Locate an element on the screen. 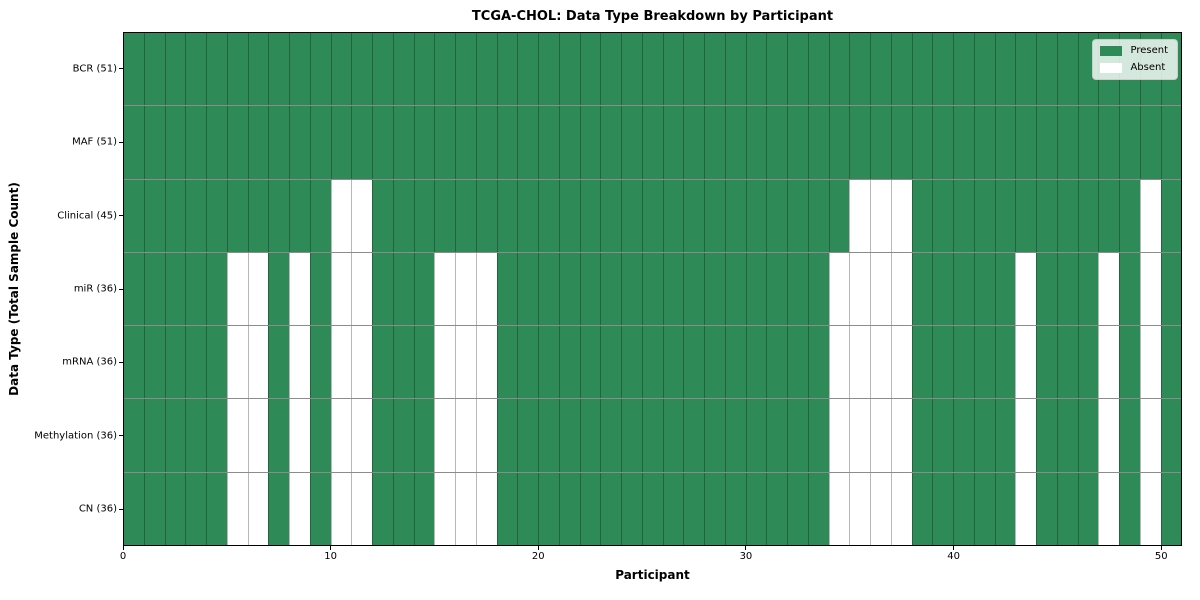  legend-item-absent: Absent is located at coordinates (1134, 68).